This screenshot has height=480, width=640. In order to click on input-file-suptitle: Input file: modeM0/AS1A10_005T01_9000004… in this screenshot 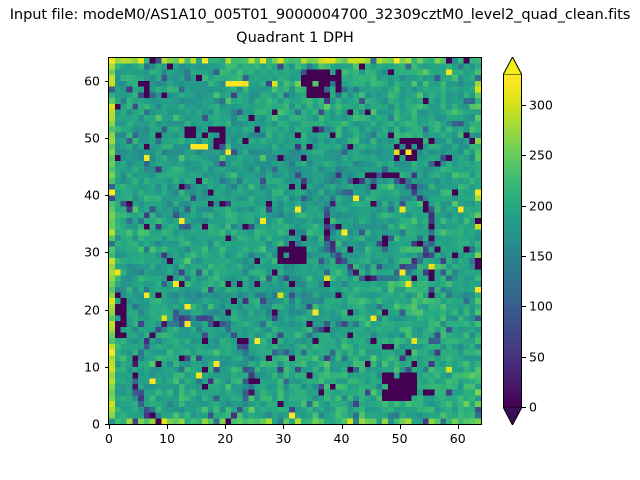, I will do `click(320, 14)`.